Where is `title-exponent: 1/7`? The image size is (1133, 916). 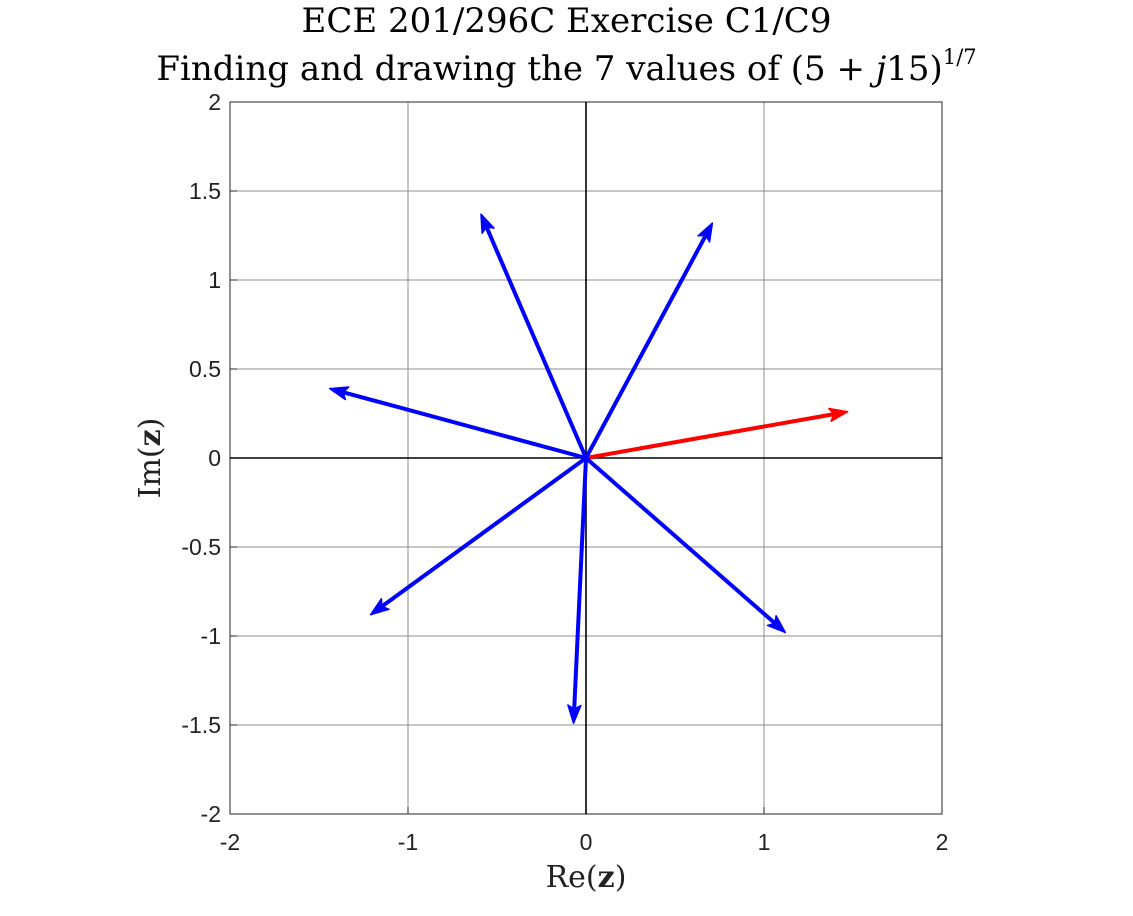
title-exponent: 1/7 is located at coordinates (959, 57).